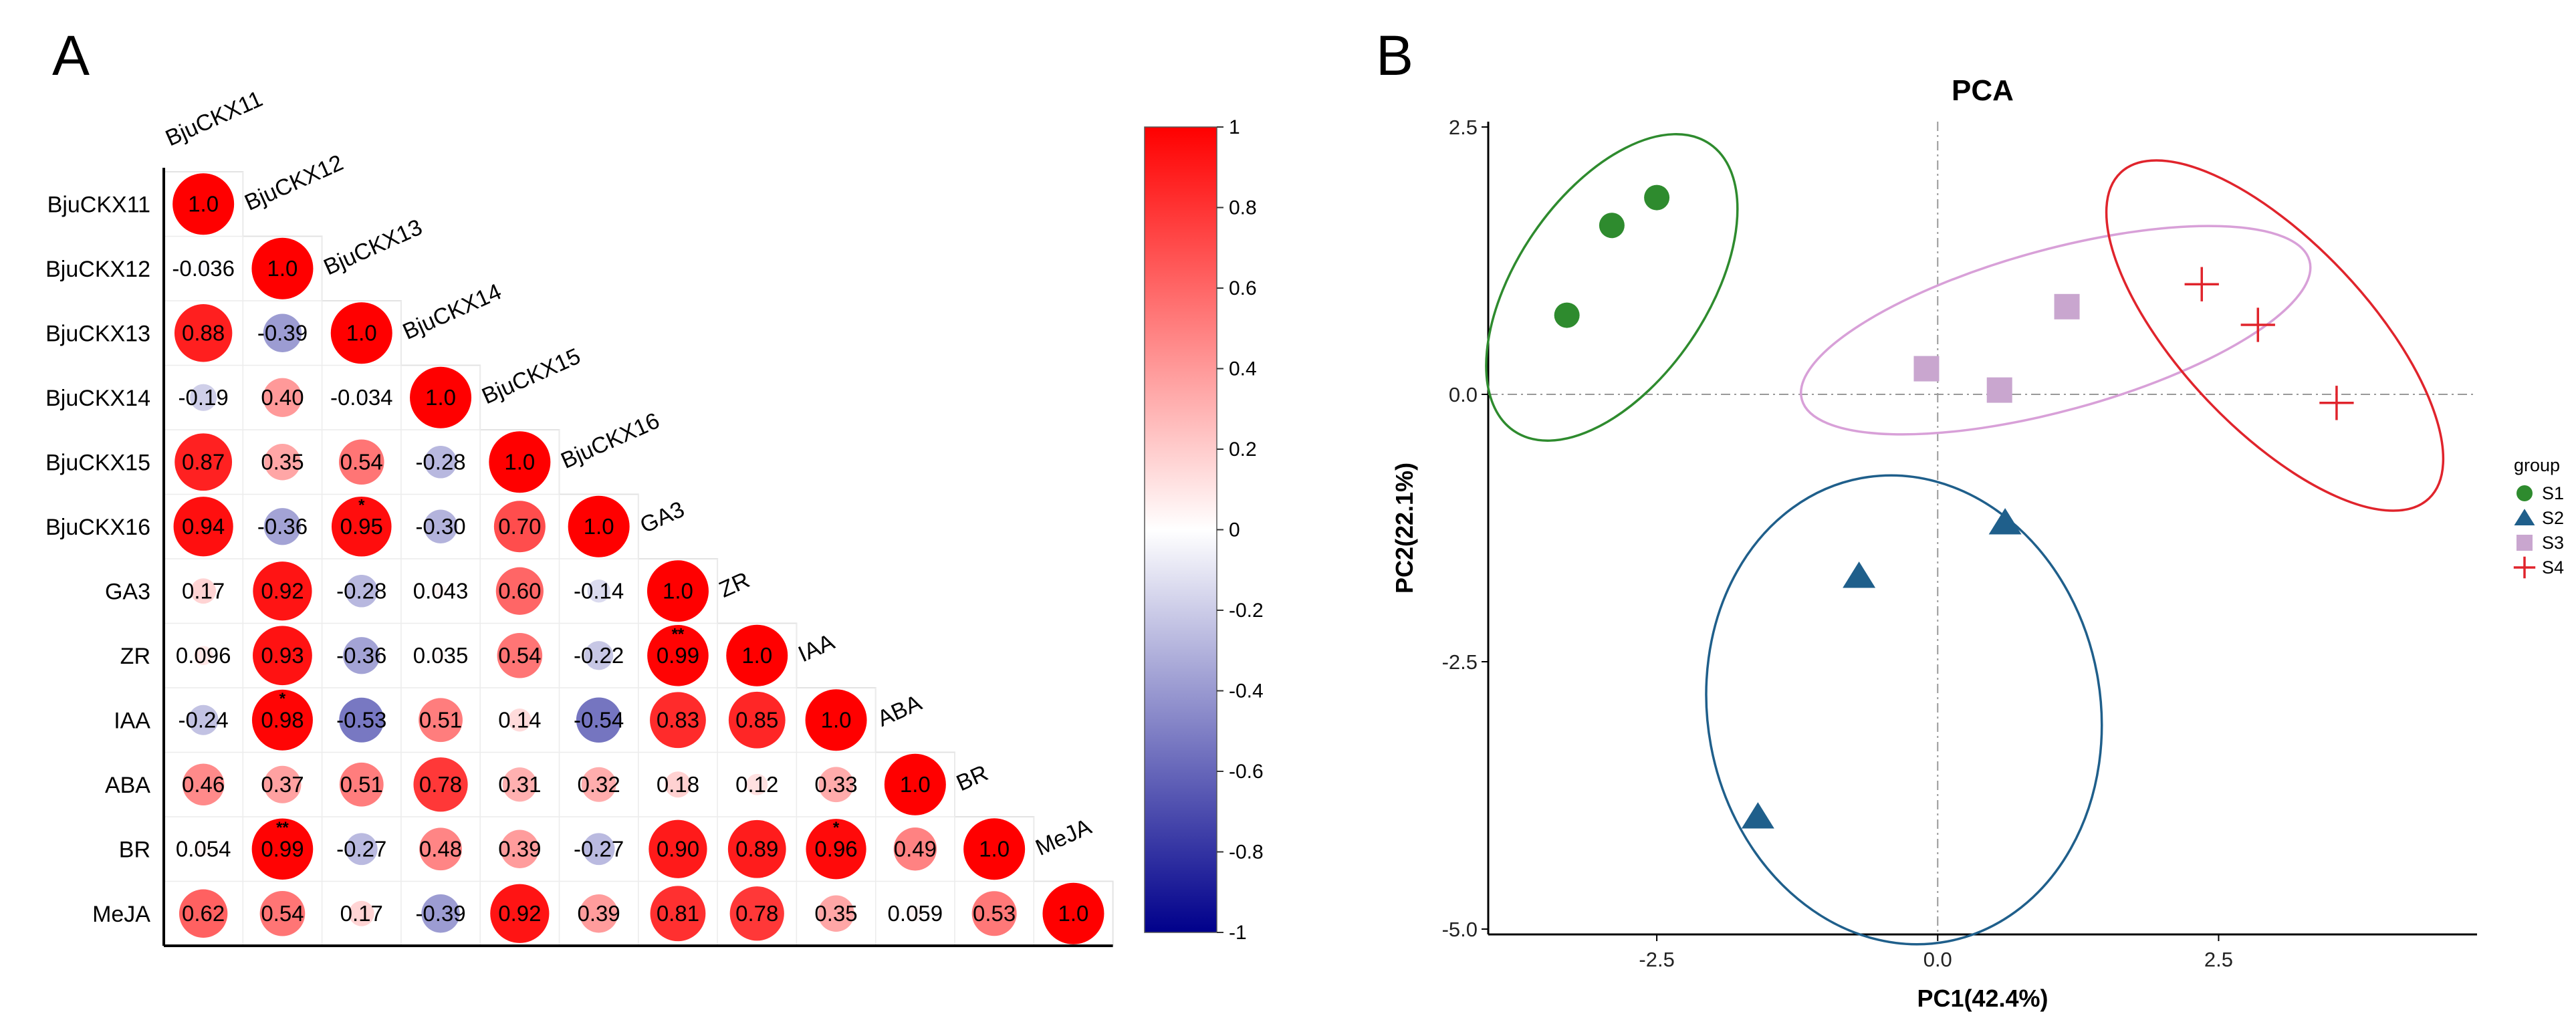  Describe the element at coordinates (132, 720) in the screenshot. I see `row-label: IAA` at that location.